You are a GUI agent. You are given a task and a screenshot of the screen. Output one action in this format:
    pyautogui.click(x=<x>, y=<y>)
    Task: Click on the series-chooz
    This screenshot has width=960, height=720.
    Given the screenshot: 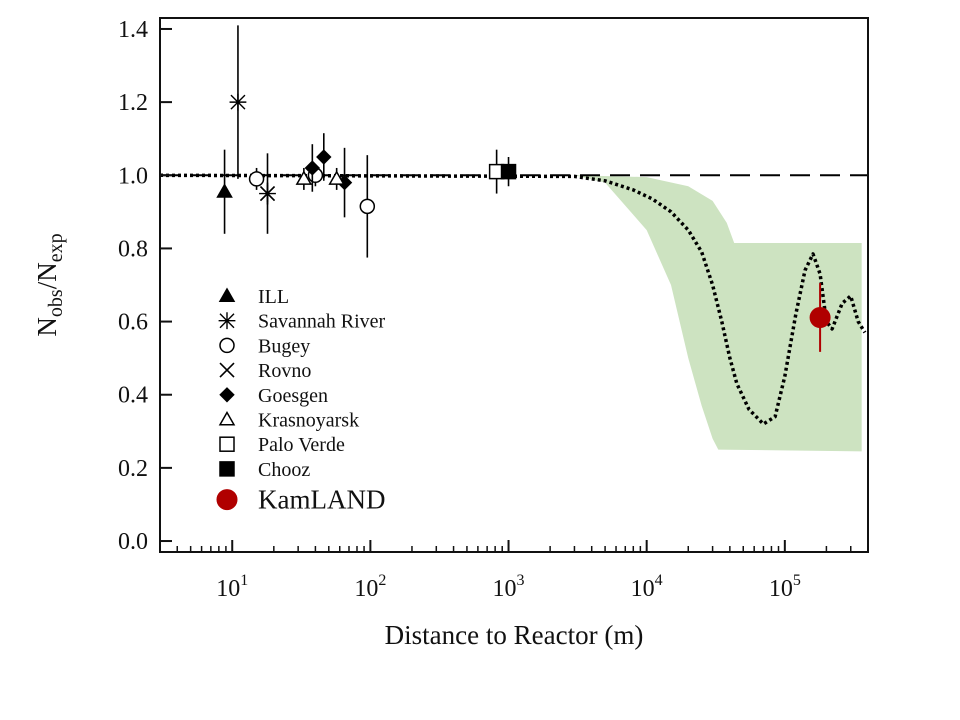 What is the action you would take?
    pyautogui.click(x=508, y=171)
    